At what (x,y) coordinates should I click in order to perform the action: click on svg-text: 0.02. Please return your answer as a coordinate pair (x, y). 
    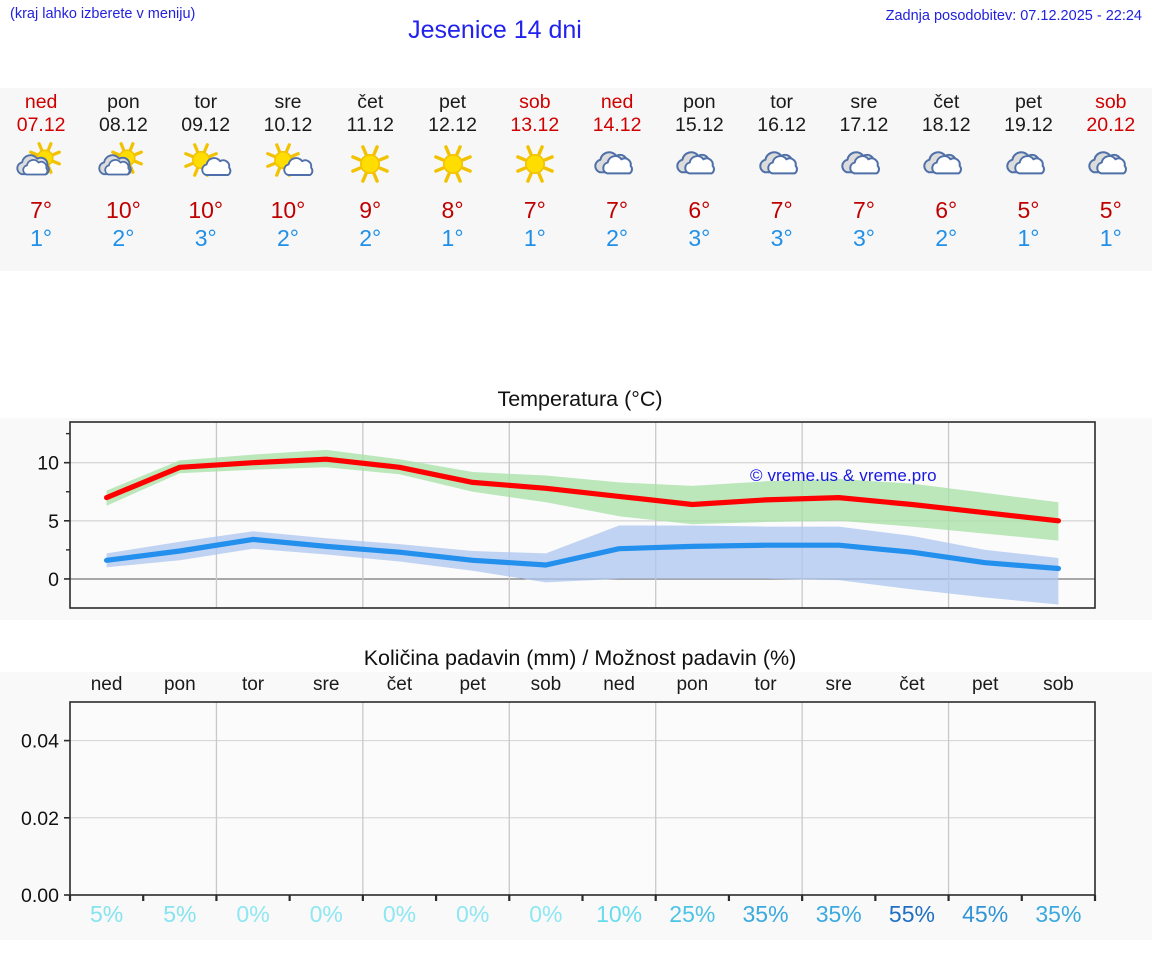
    Looking at the image, I should click on (40, 819).